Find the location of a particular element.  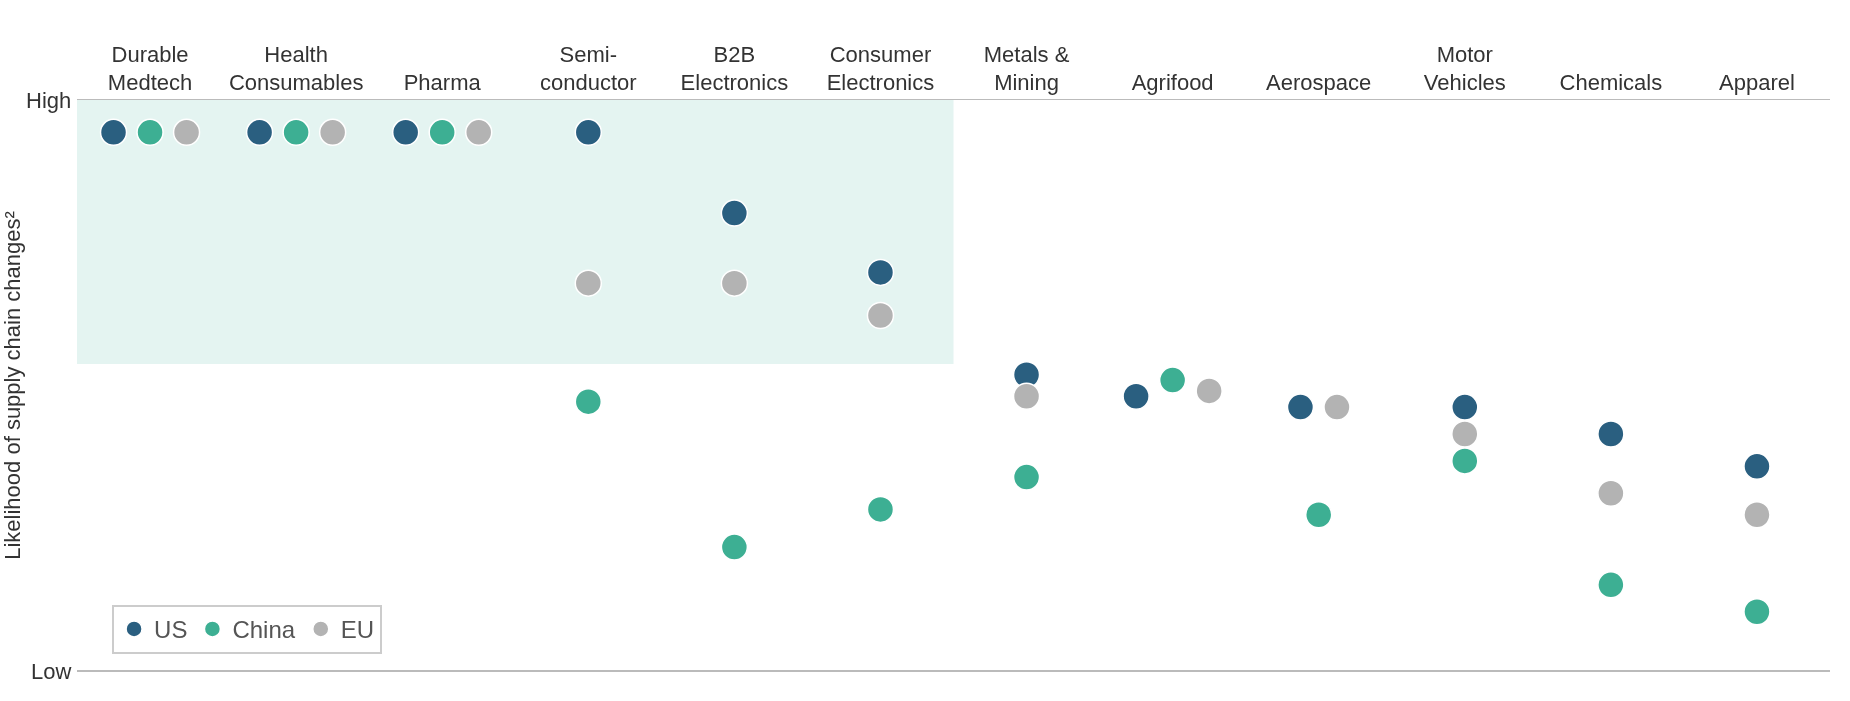

x-tick-label: Health Consumables is located at coordinates (296, 68).